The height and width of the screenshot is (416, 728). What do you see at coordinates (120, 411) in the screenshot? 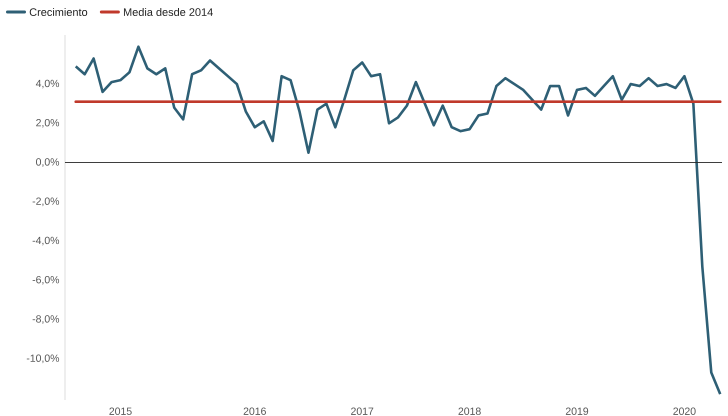
I see `x-tick-label: 2015` at bounding box center [120, 411].